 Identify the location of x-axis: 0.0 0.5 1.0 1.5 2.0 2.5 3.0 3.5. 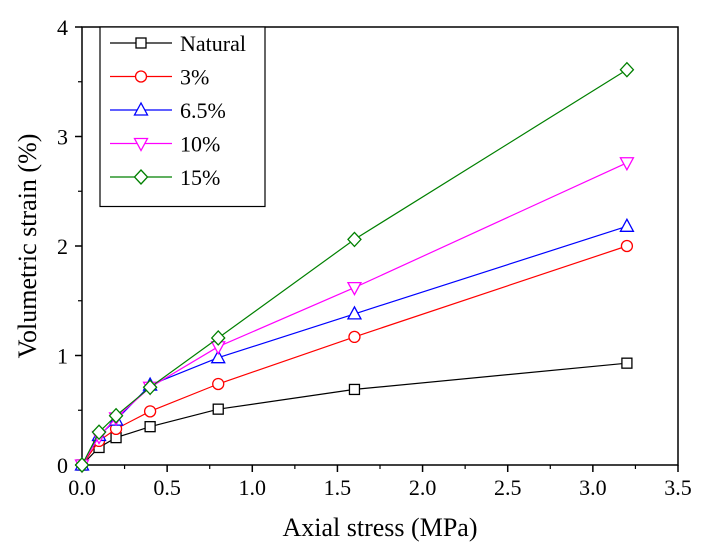
(380, 482).